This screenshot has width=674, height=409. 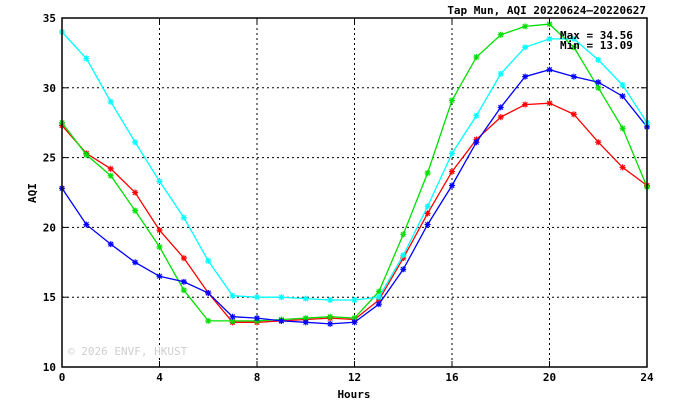 What do you see at coordinates (49, 227) in the screenshot?
I see `y-tick-label: 20` at bounding box center [49, 227].